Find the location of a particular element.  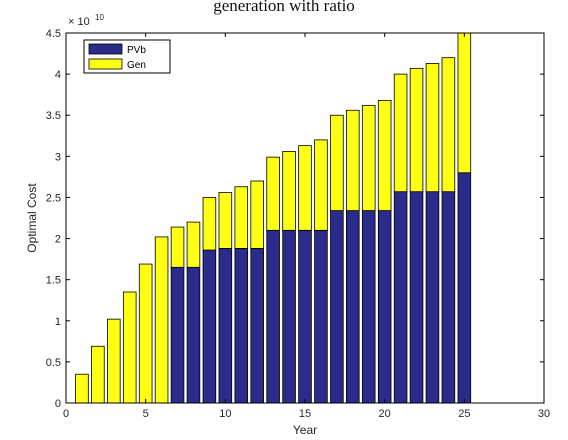

window-title-fragment: generation with ratio is located at coordinates (284, 7).